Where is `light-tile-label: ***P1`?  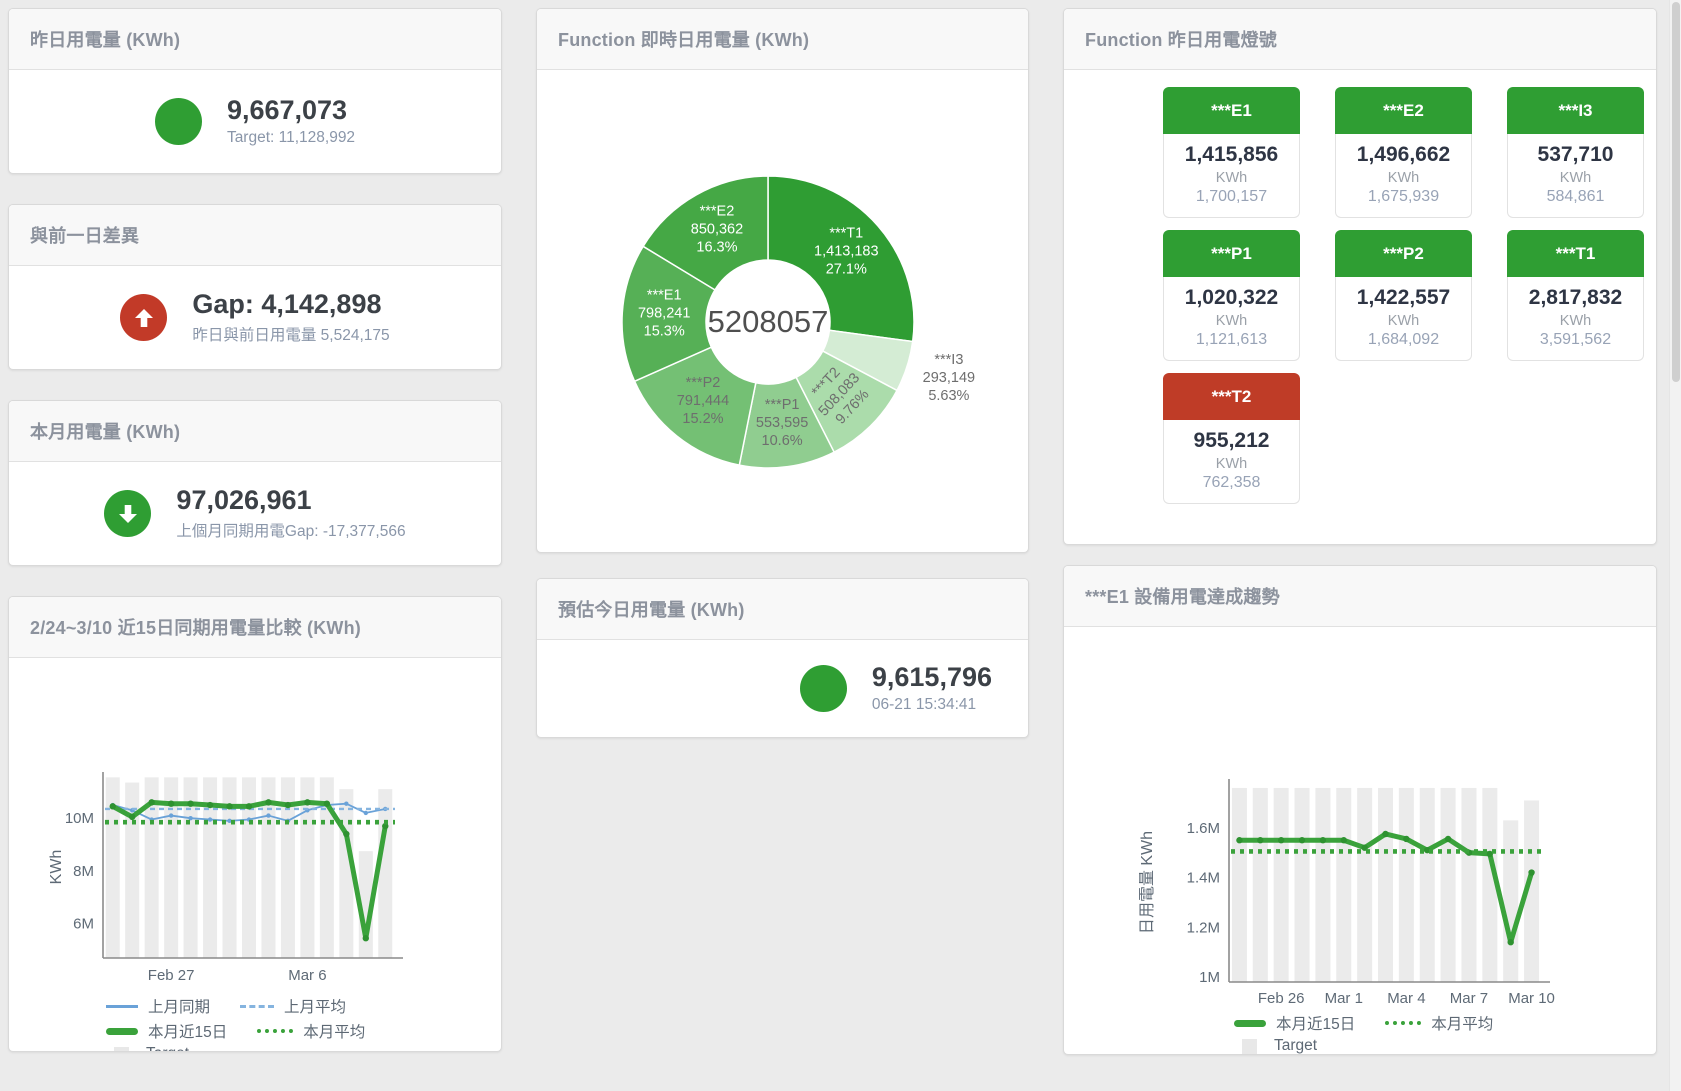
light-tile-label: ***P1 is located at coordinates (1231, 253).